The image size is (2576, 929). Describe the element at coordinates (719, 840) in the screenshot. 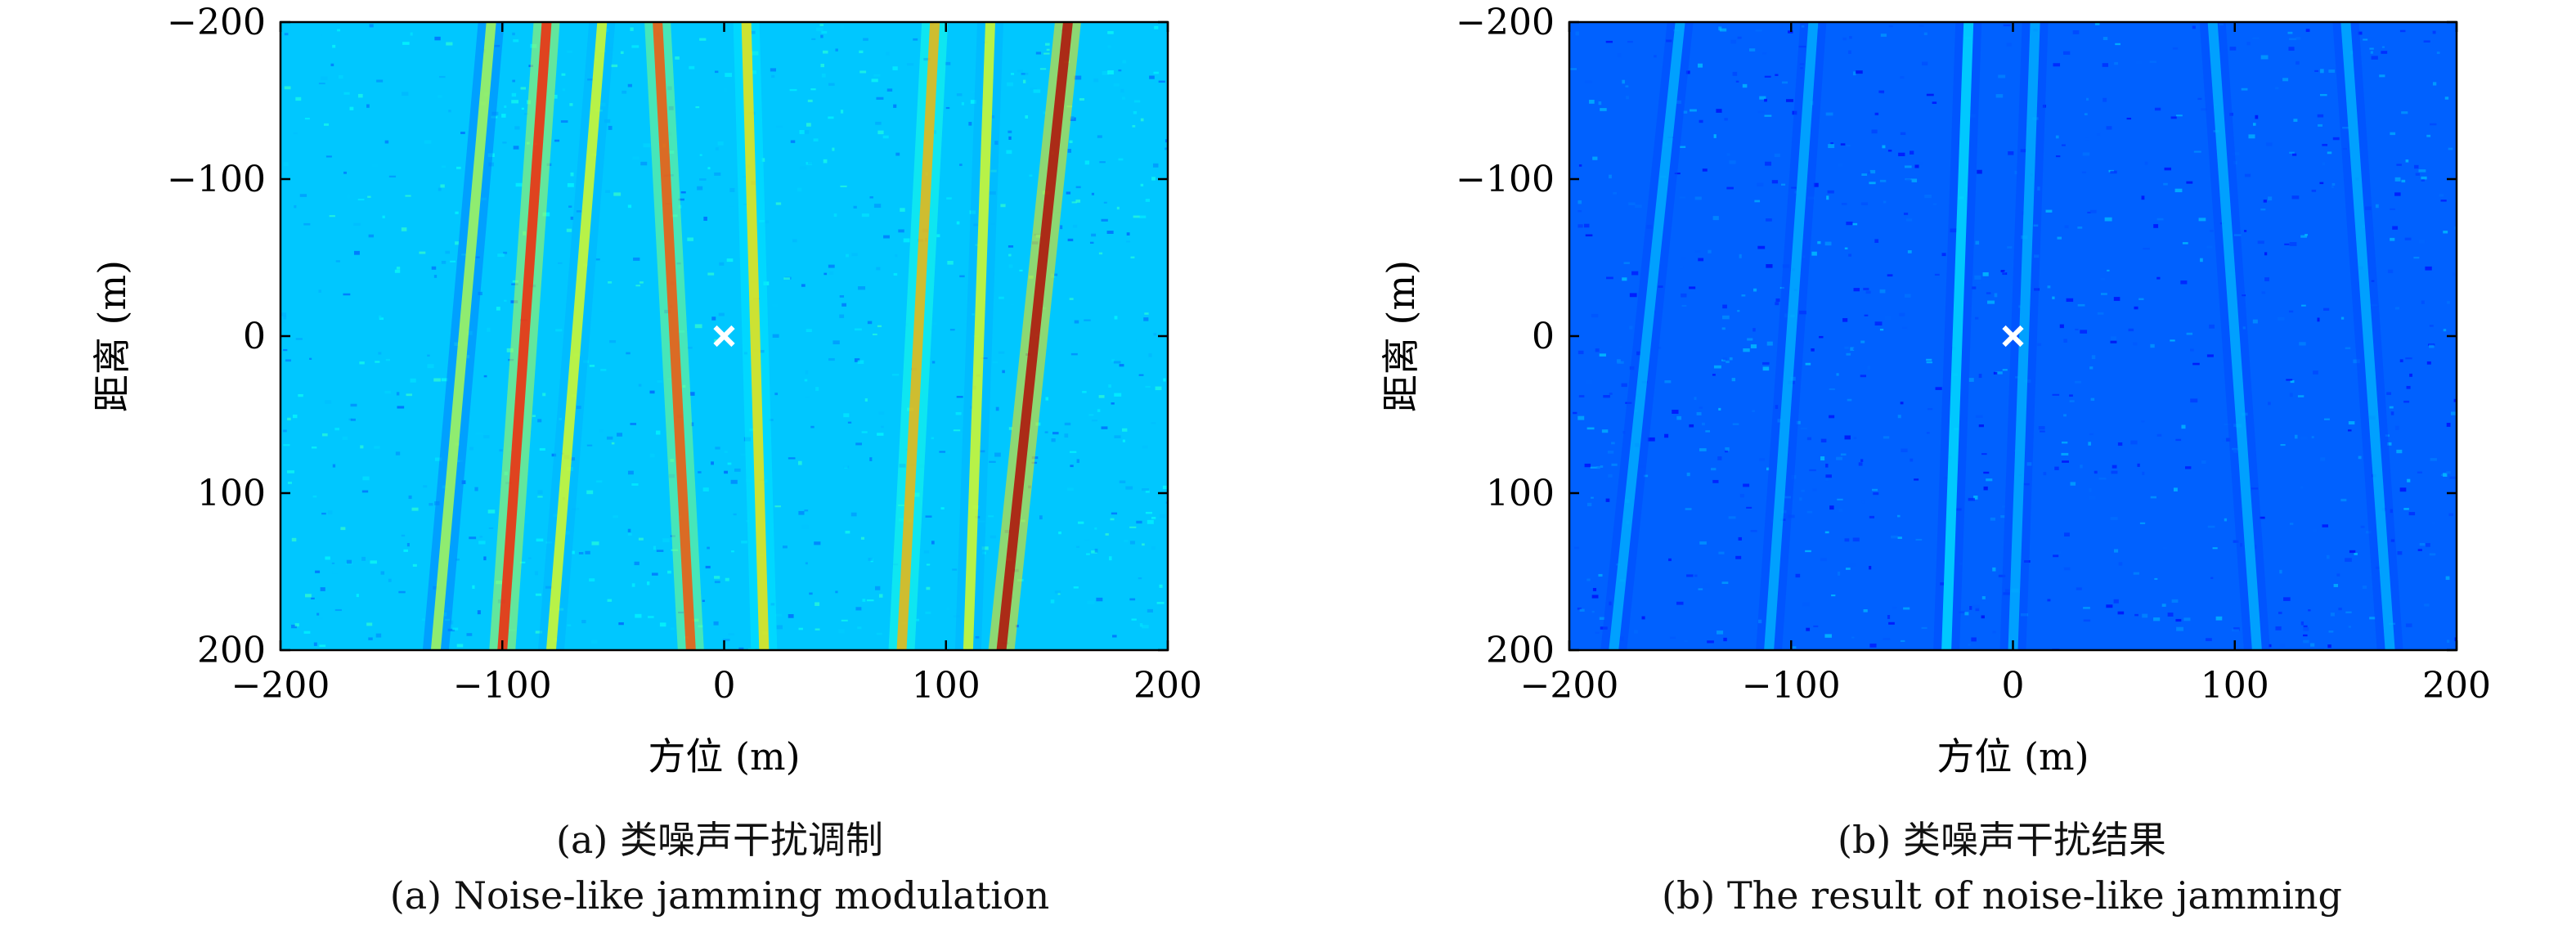

I see `caption-a-cn: (a) 类噪声干扰调制` at that location.